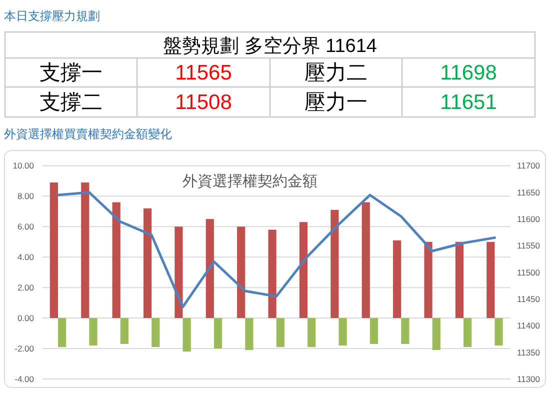 Image resolution: width=550 pixels, height=406 pixels. I want to click on y2-tick-label: 11700, so click(528, 165).